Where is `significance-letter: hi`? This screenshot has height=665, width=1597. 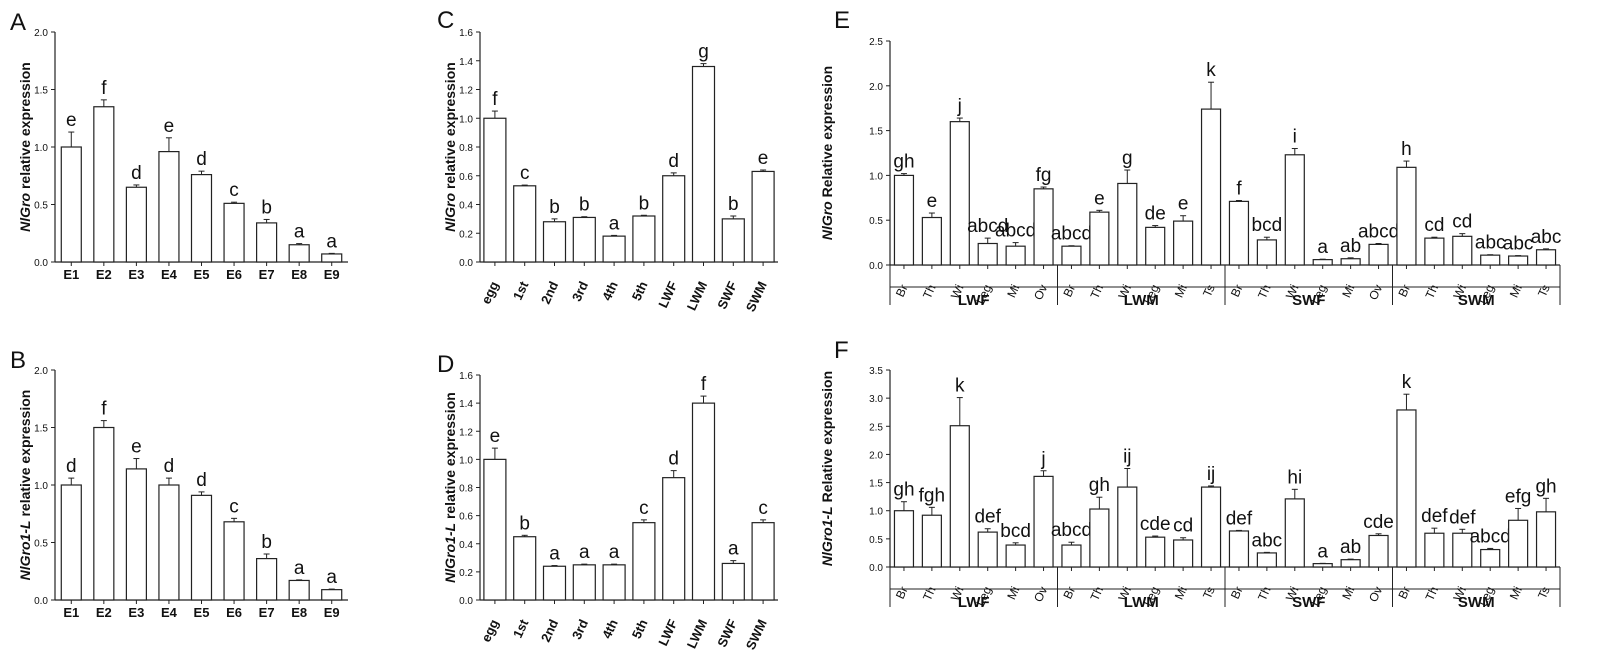 significance-letter: hi is located at coordinates (1294, 477).